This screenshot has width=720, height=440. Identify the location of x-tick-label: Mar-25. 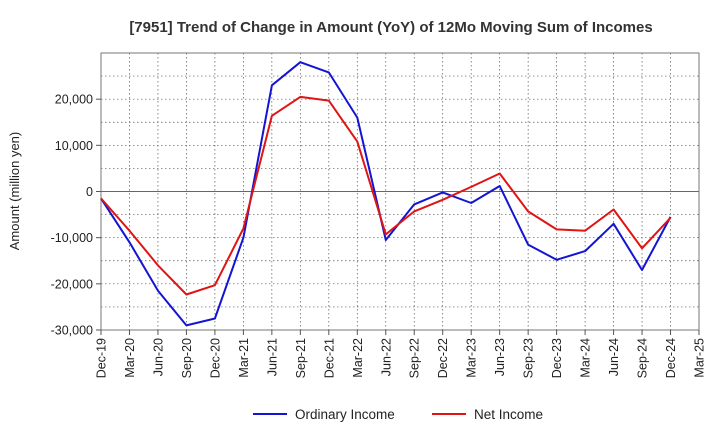
(700, 358).